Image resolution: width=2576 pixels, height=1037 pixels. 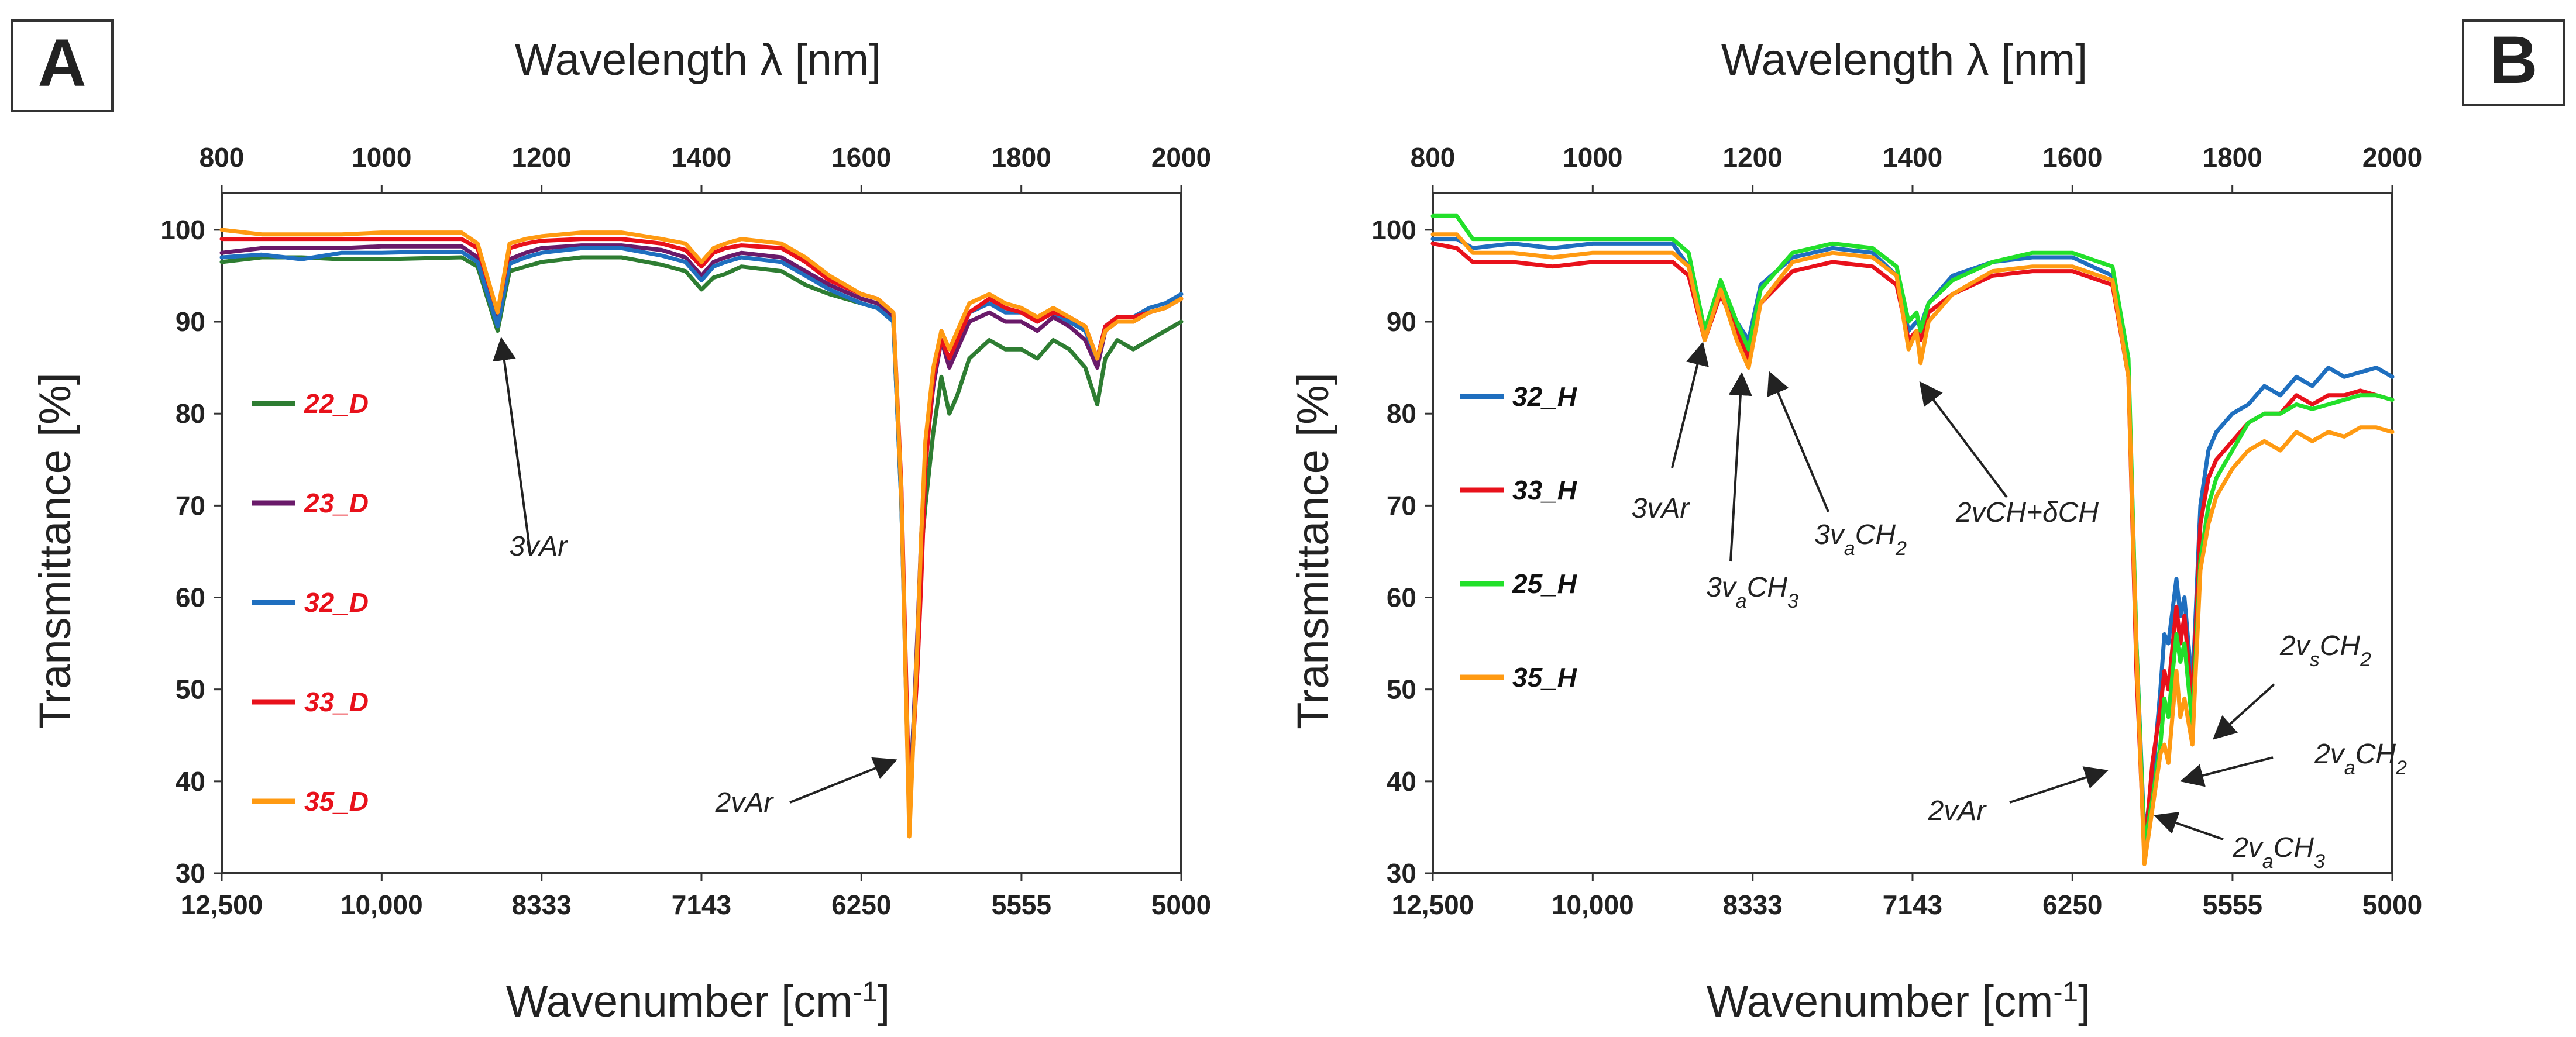 I want to click on legend-label: 32_H, so click(x=1545, y=397).